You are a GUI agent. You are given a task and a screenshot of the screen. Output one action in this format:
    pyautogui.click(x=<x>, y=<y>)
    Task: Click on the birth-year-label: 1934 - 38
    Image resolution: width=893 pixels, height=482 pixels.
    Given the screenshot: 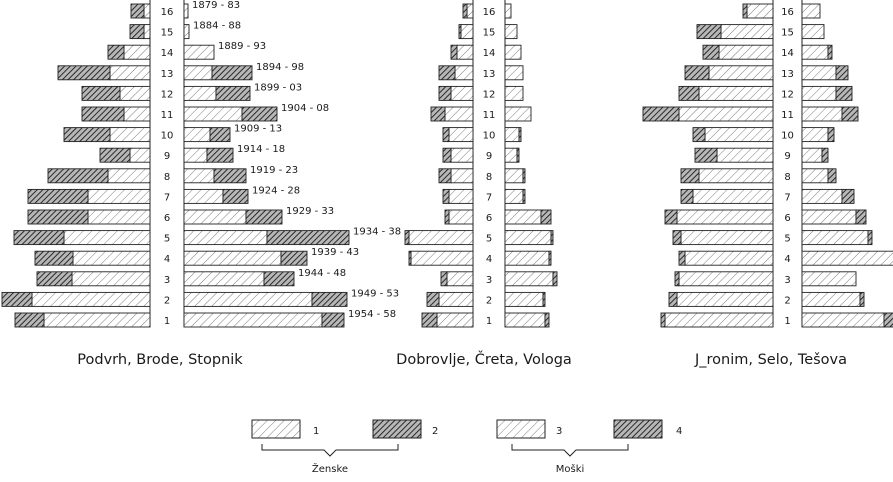 What is the action you would take?
    pyautogui.click(x=377, y=232)
    